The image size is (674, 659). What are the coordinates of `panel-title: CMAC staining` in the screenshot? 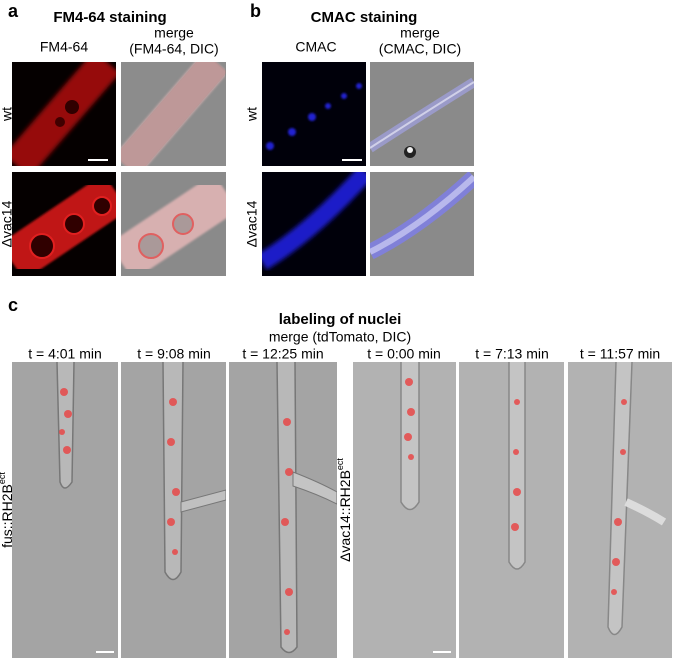 It's located at (364, 17).